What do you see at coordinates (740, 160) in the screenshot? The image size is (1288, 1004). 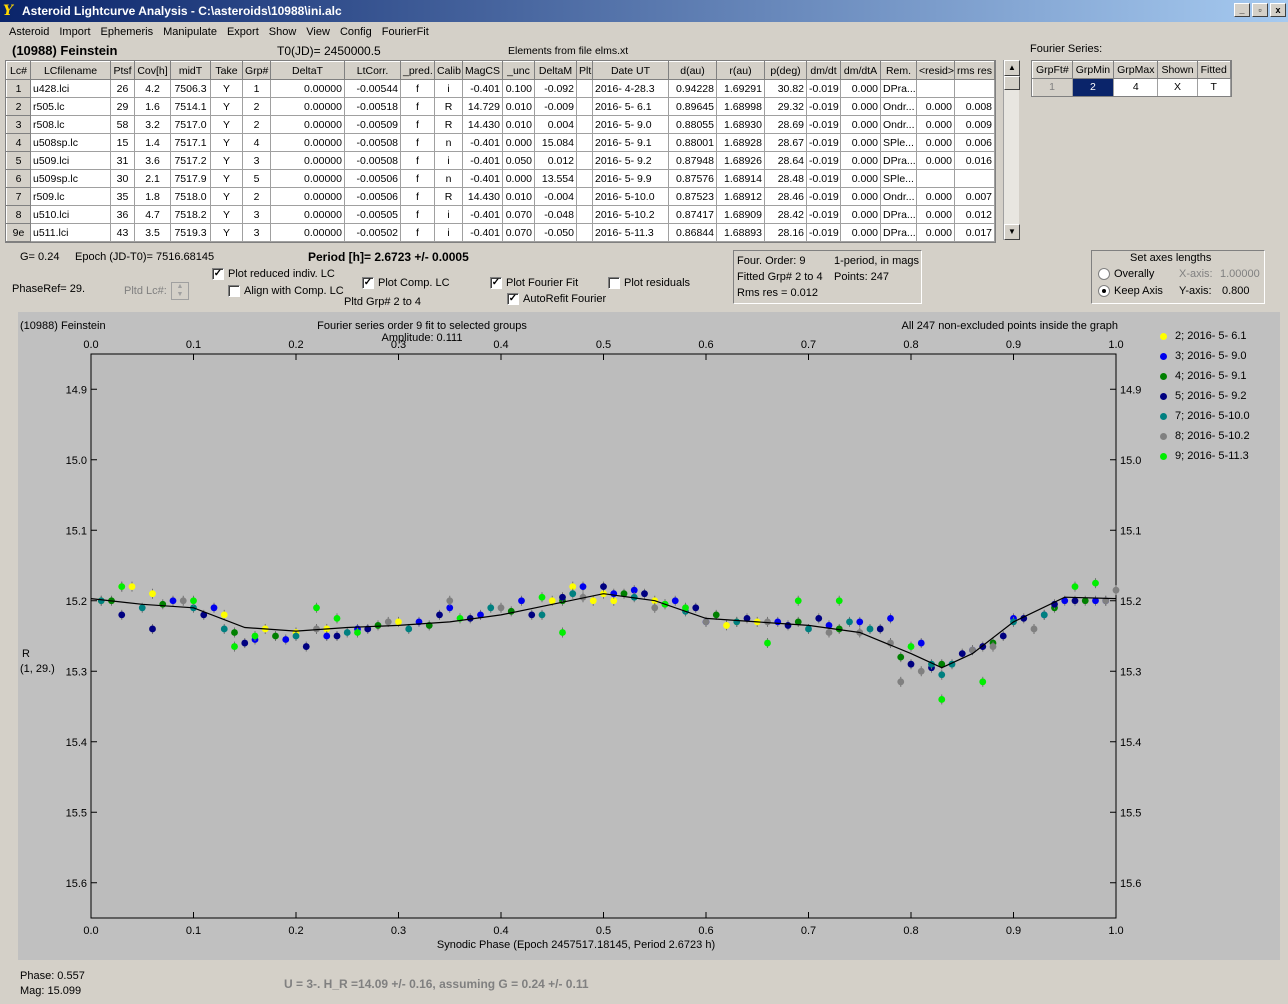 I see `table-cell: 1.68926` at bounding box center [740, 160].